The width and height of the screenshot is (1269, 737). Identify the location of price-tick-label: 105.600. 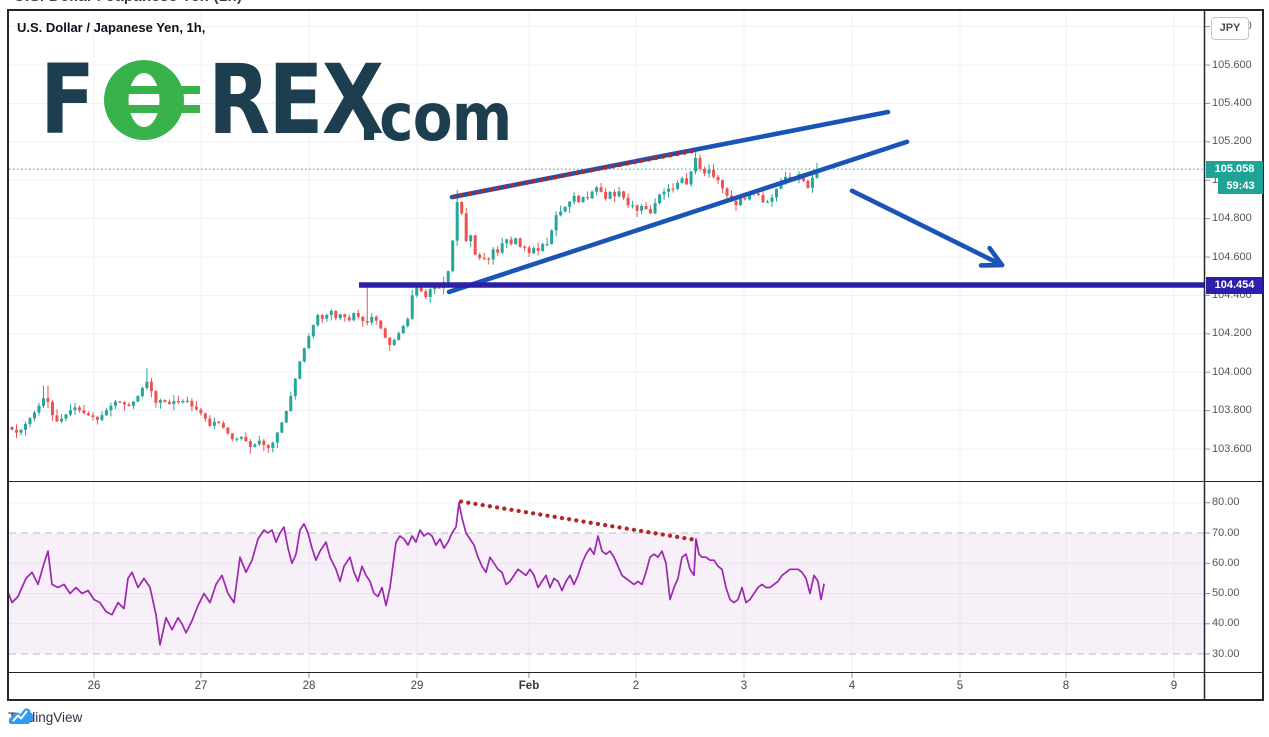
(1232, 64).